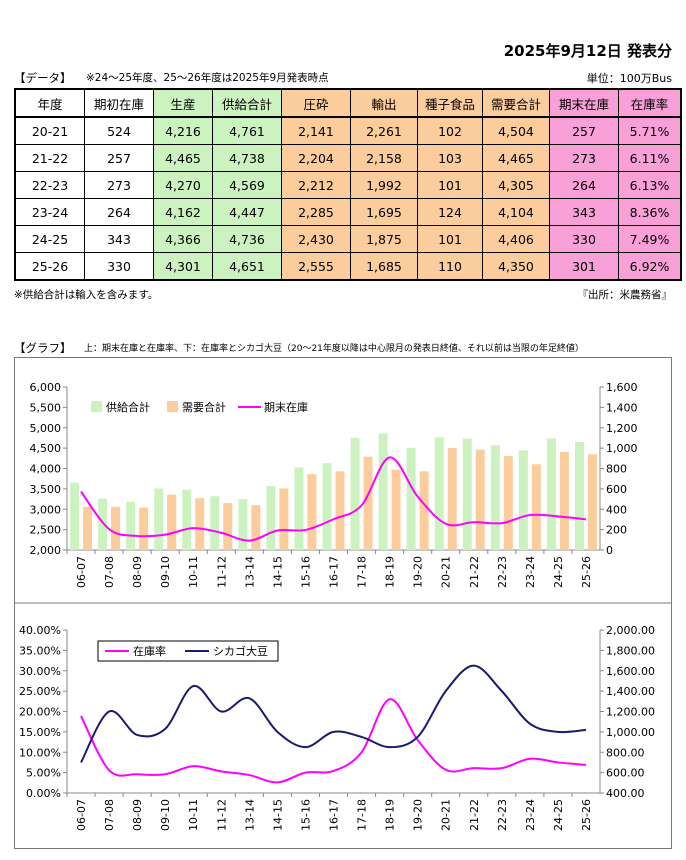 The image size is (686, 860). I want to click on left-tick-label: 3,000, so click(46, 509).